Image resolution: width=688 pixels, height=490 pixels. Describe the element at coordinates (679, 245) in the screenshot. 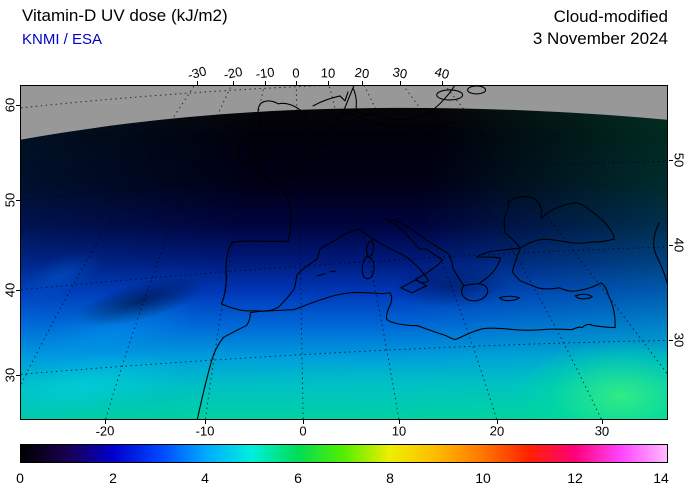

I see `right-axis-label: 40` at that location.